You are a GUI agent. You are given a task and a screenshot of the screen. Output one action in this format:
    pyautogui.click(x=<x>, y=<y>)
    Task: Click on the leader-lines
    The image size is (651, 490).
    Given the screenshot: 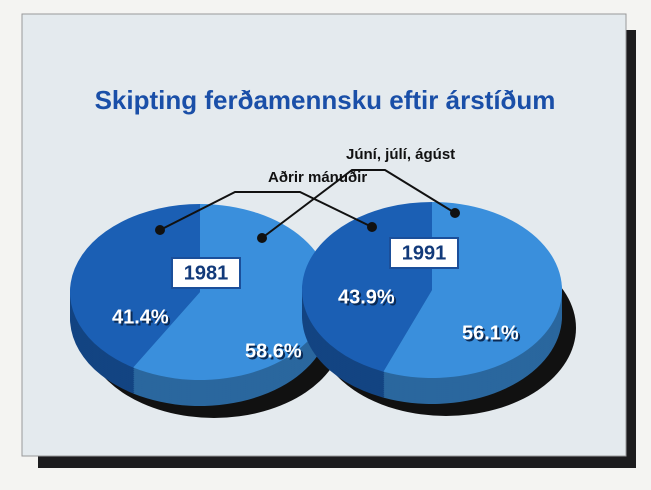 What is the action you would take?
    pyautogui.click(x=307, y=204)
    